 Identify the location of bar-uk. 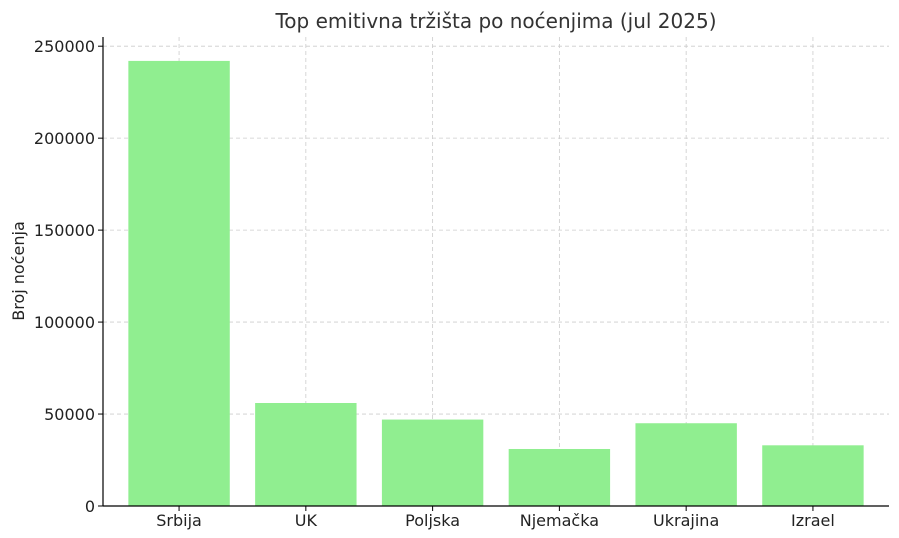
(306, 454).